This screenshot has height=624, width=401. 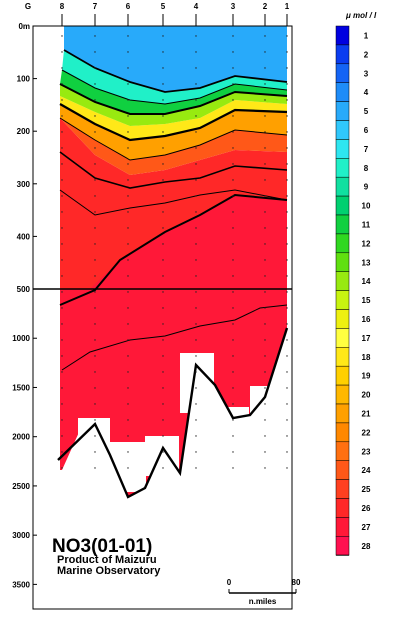 I want to click on distance-scale-bar: 0 80 n.miles, so click(x=264, y=592).